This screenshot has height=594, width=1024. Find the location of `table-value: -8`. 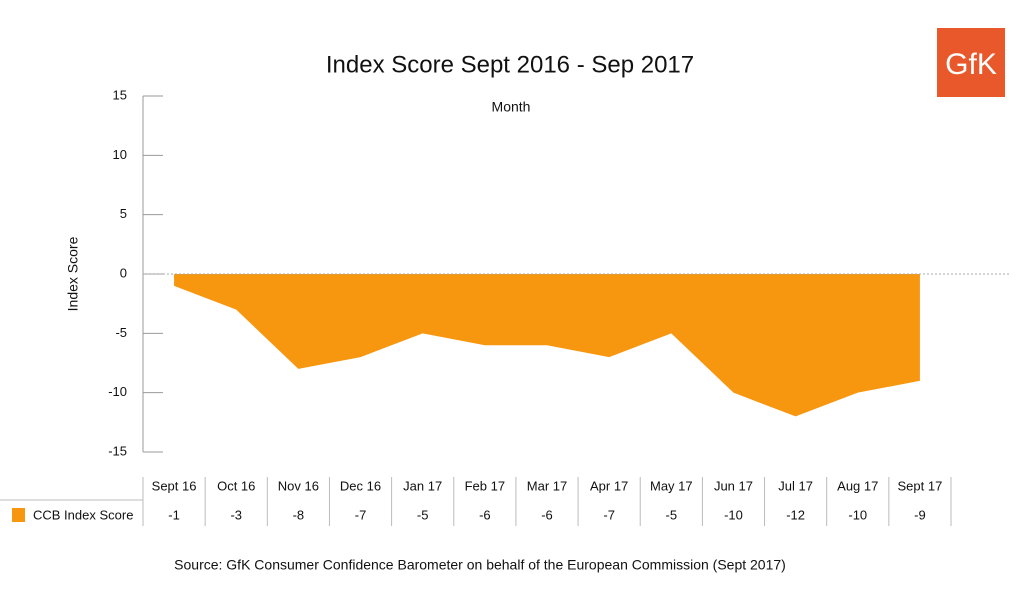

table-value: -8 is located at coordinates (299, 514).